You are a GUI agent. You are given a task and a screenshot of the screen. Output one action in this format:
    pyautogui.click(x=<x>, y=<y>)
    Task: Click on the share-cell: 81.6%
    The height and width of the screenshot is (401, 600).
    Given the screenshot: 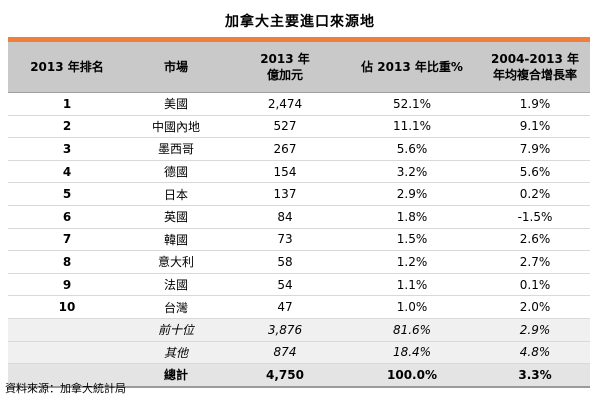 What is the action you would take?
    pyautogui.click(x=412, y=329)
    